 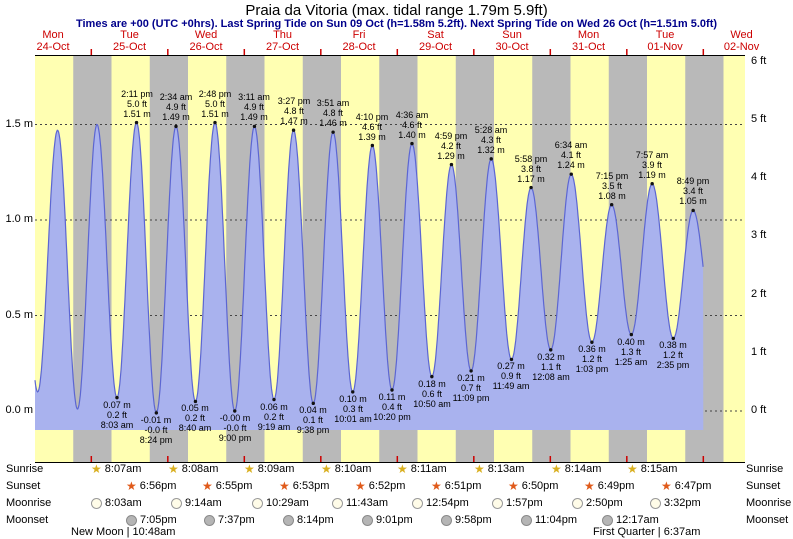 What do you see at coordinates (765, 469) in the screenshot?
I see `sunrise-row-label-right: Sunrise` at bounding box center [765, 469].